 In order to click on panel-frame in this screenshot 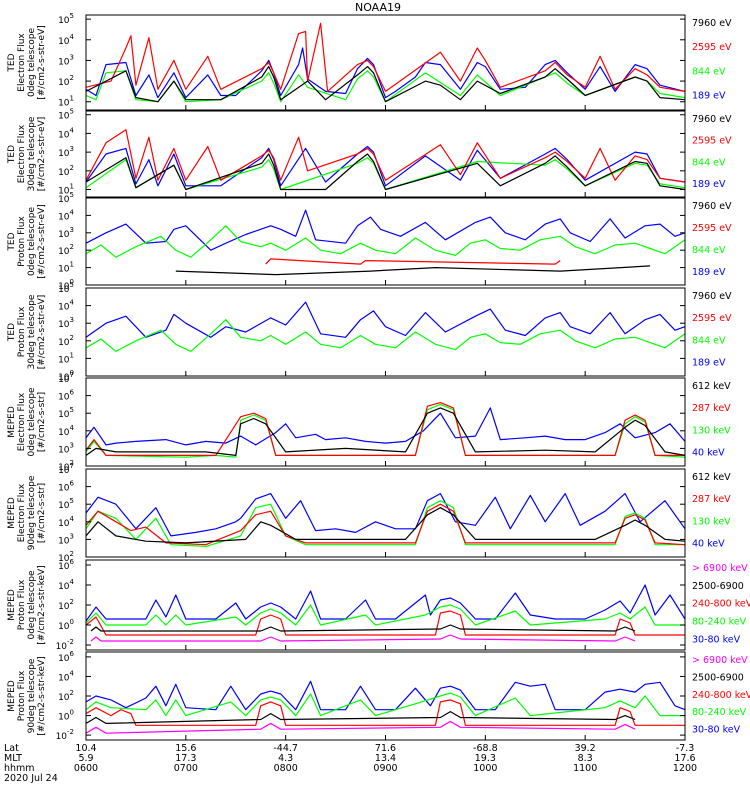, I will do `click(385, 62)`.